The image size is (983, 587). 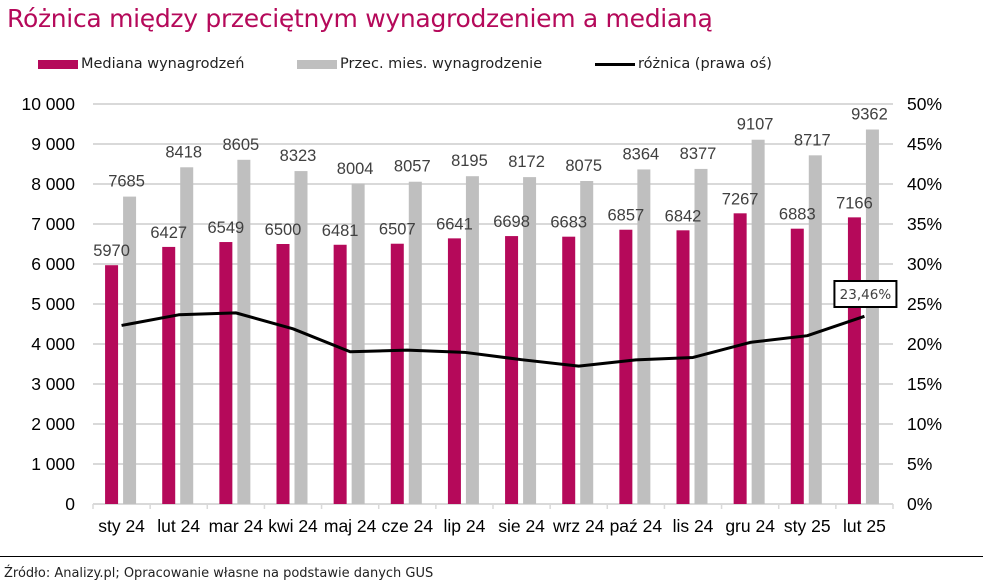 What do you see at coordinates (698, 154) in the screenshot?
I see `data-label-average: 8377` at bounding box center [698, 154].